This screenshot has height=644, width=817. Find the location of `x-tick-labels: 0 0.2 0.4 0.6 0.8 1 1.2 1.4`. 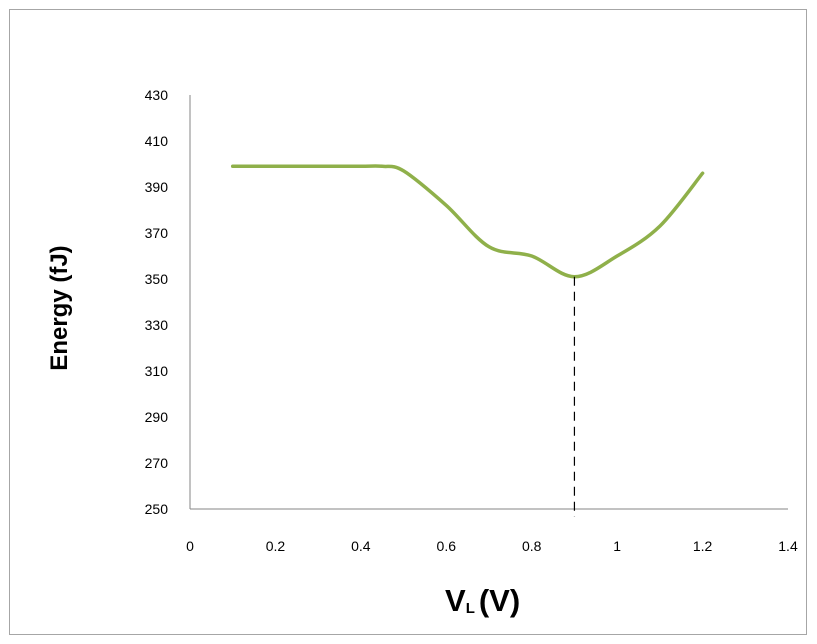

x-tick-labels: 0 0.2 0.4 0.6 0.8 1 1.2 1.4 is located at coordinates (492, 546).